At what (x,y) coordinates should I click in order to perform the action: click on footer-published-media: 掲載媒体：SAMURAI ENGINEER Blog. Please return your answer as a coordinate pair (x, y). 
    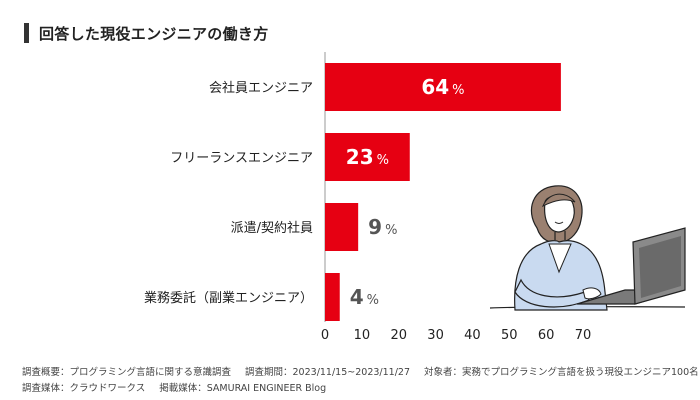
    Looking at the image, I should click on (243, 388).